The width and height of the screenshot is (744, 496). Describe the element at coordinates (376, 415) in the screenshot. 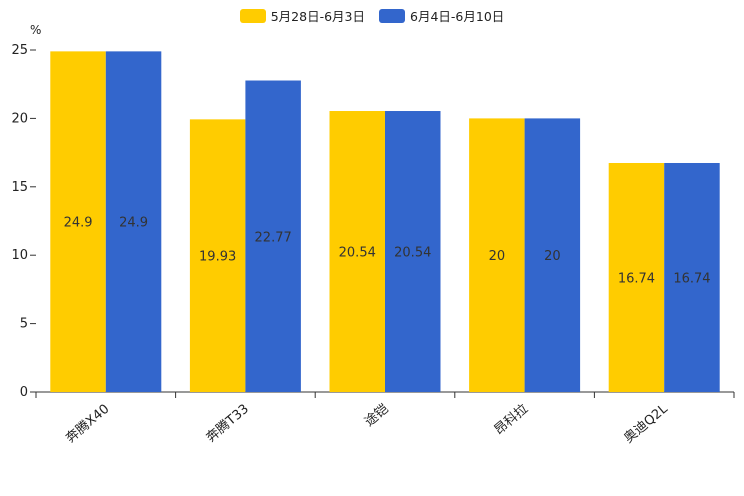

I see `x-category-label-2: 途铠` at that location.